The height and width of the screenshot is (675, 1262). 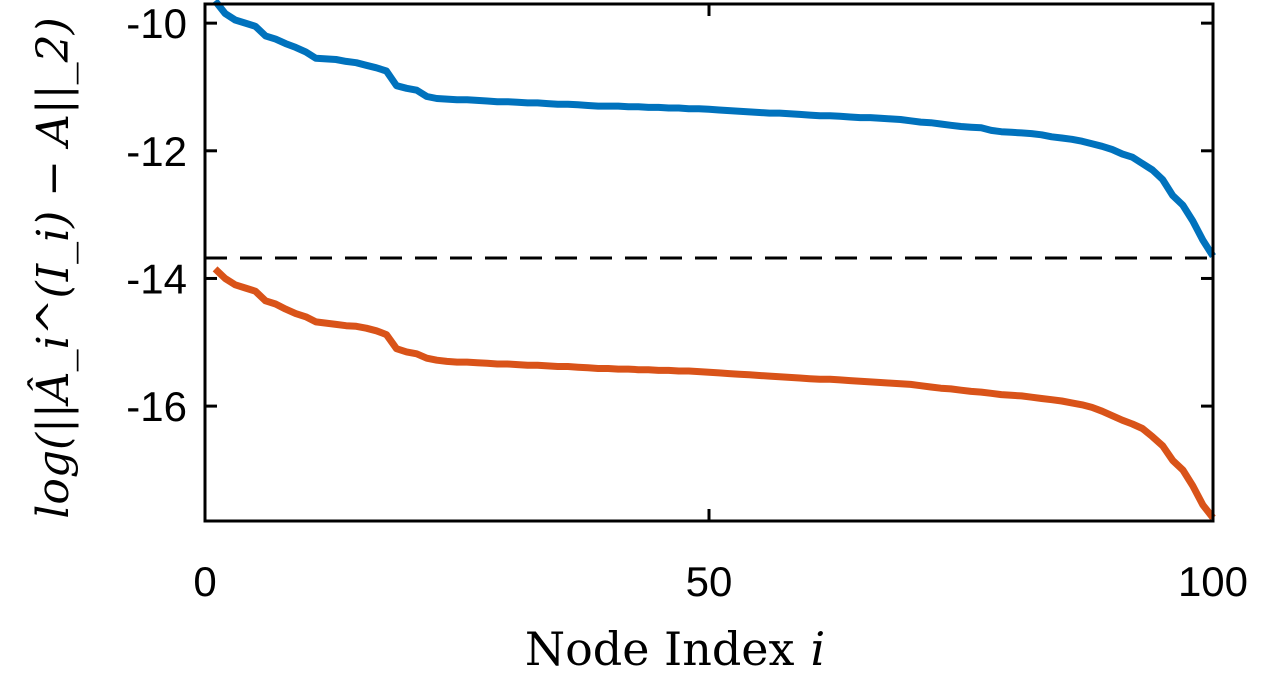 What do you see at coordinates (817, 648) in the screenshot?
I see `x-axis-label-symbol: i` at bounding box center [817, 648].